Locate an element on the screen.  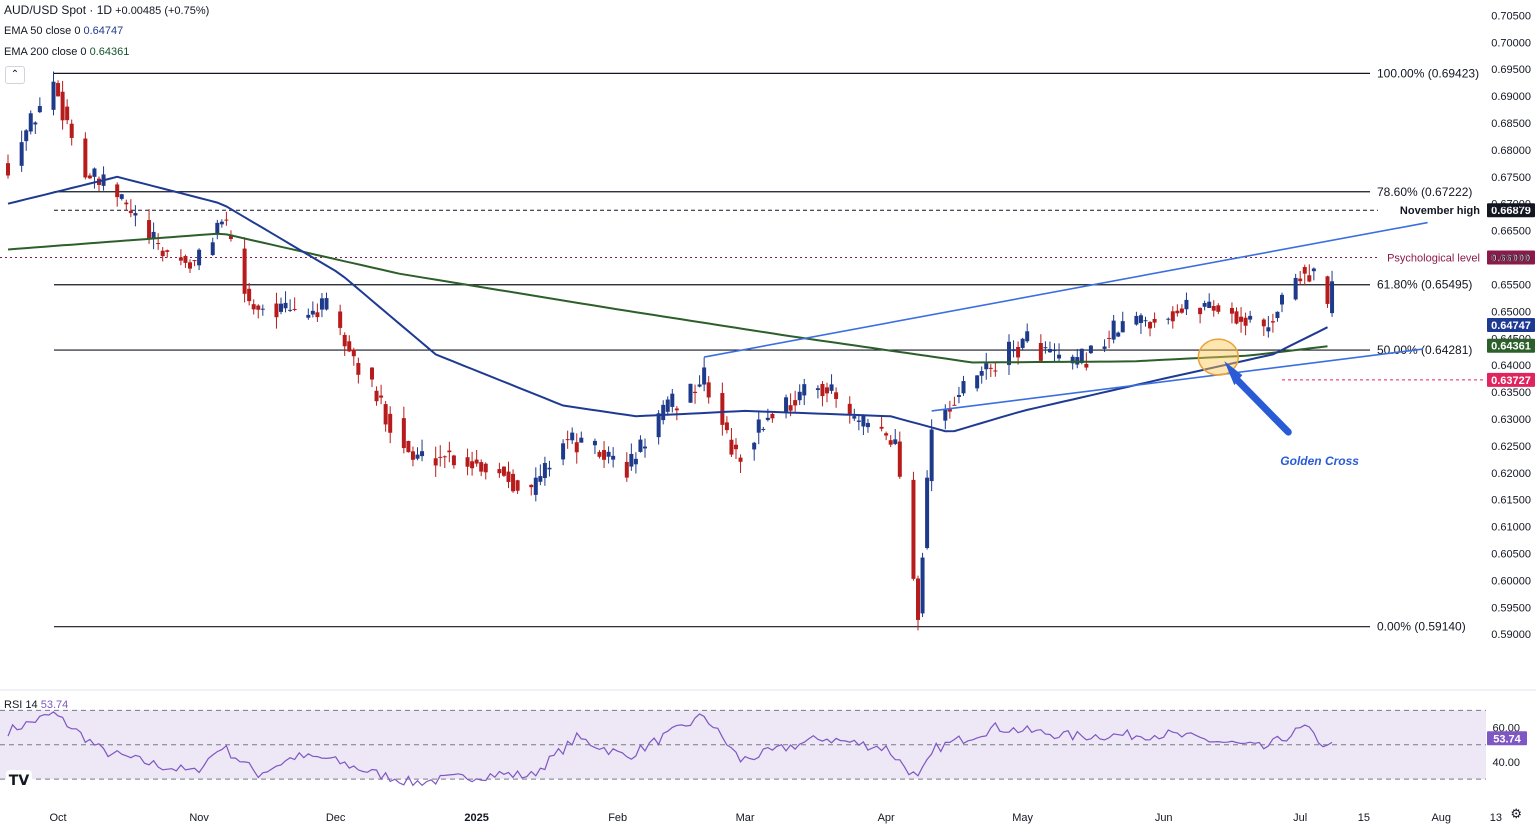
x-tick-label-9: Jul is located at coordinates (1300, 818).